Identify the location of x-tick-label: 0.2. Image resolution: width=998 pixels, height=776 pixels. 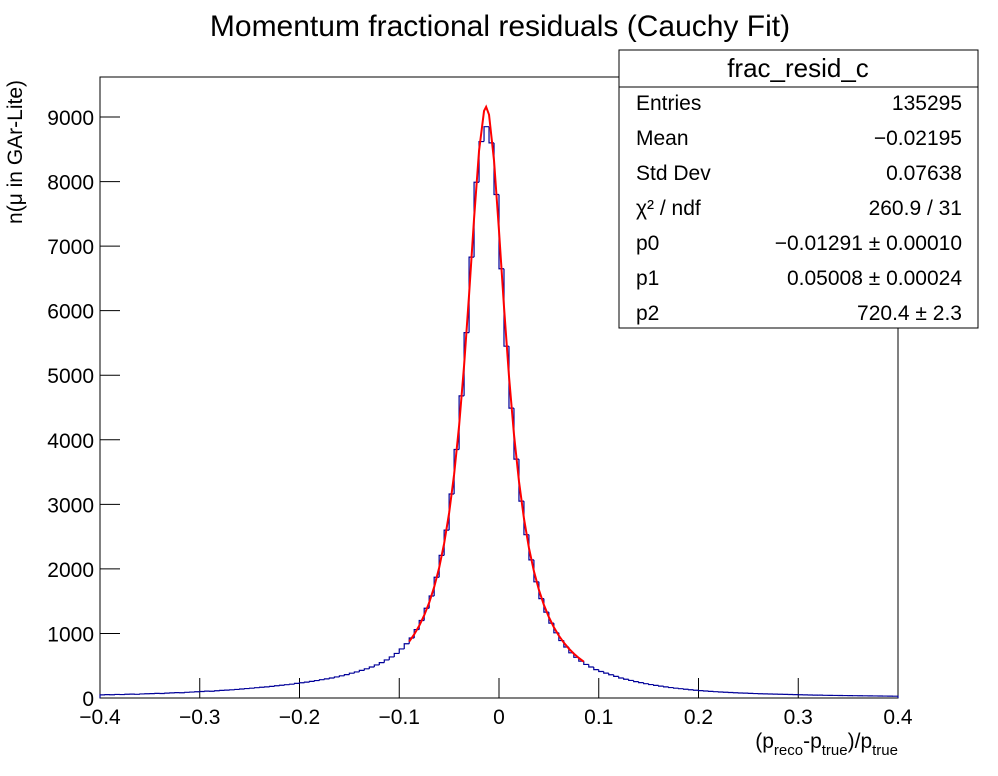
(698, 717).